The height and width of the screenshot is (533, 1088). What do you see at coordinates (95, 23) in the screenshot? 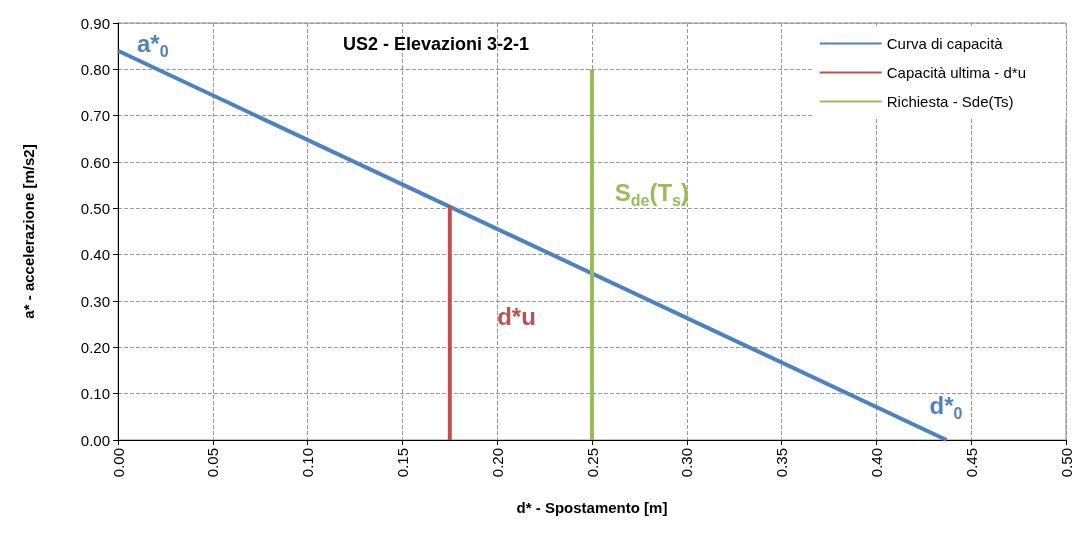
I see `y-tick-label: 0.90` at bounding box center [95, 23].